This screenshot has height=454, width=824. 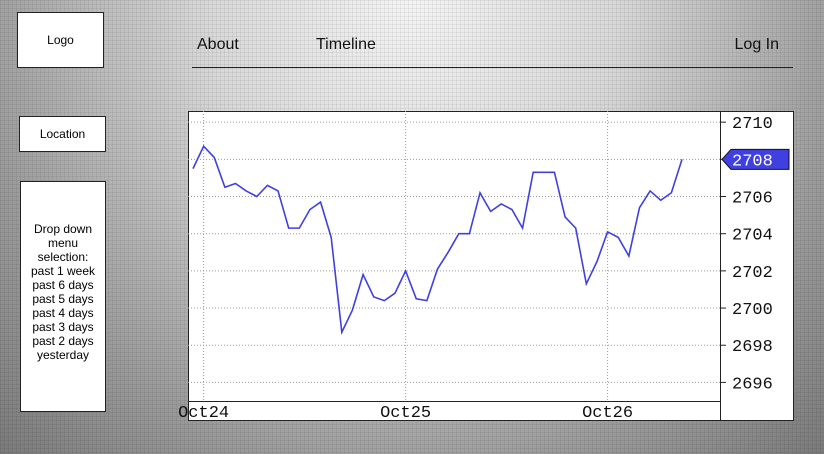 What do you see at coordinates (752, 273) in the screenshot?
I see `y-tick-label: 2702` at bounding box center [752, 273].